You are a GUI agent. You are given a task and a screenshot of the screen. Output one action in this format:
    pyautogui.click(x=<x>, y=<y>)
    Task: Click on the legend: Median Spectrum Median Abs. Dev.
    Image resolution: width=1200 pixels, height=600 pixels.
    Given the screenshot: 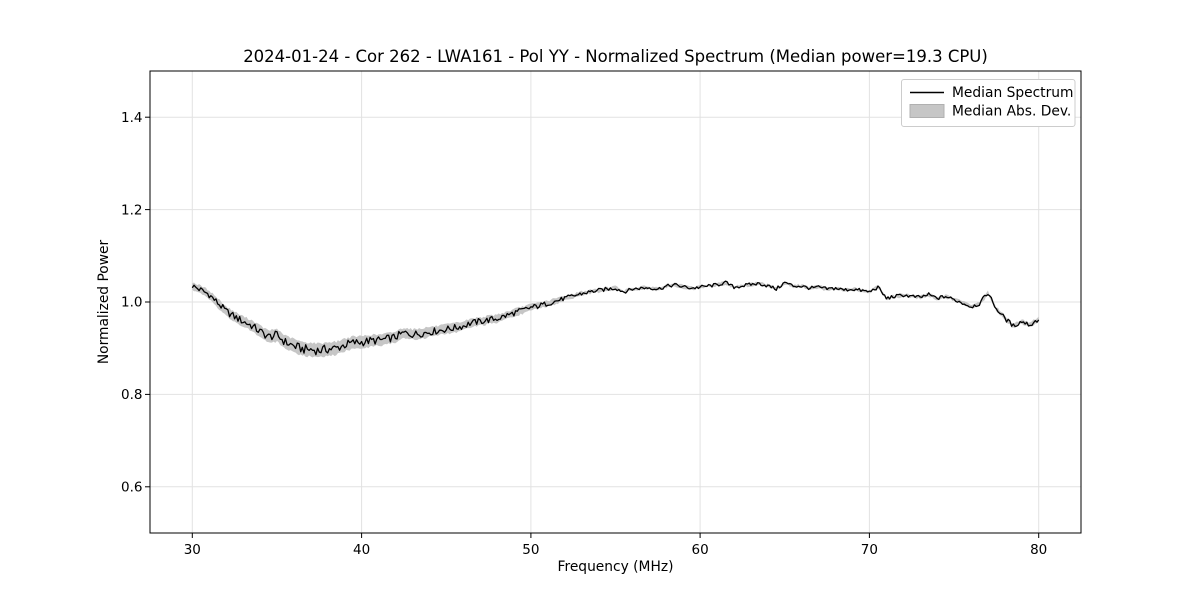 What is the action you would take?
    pyautogui.click(x=988, y=103)
    